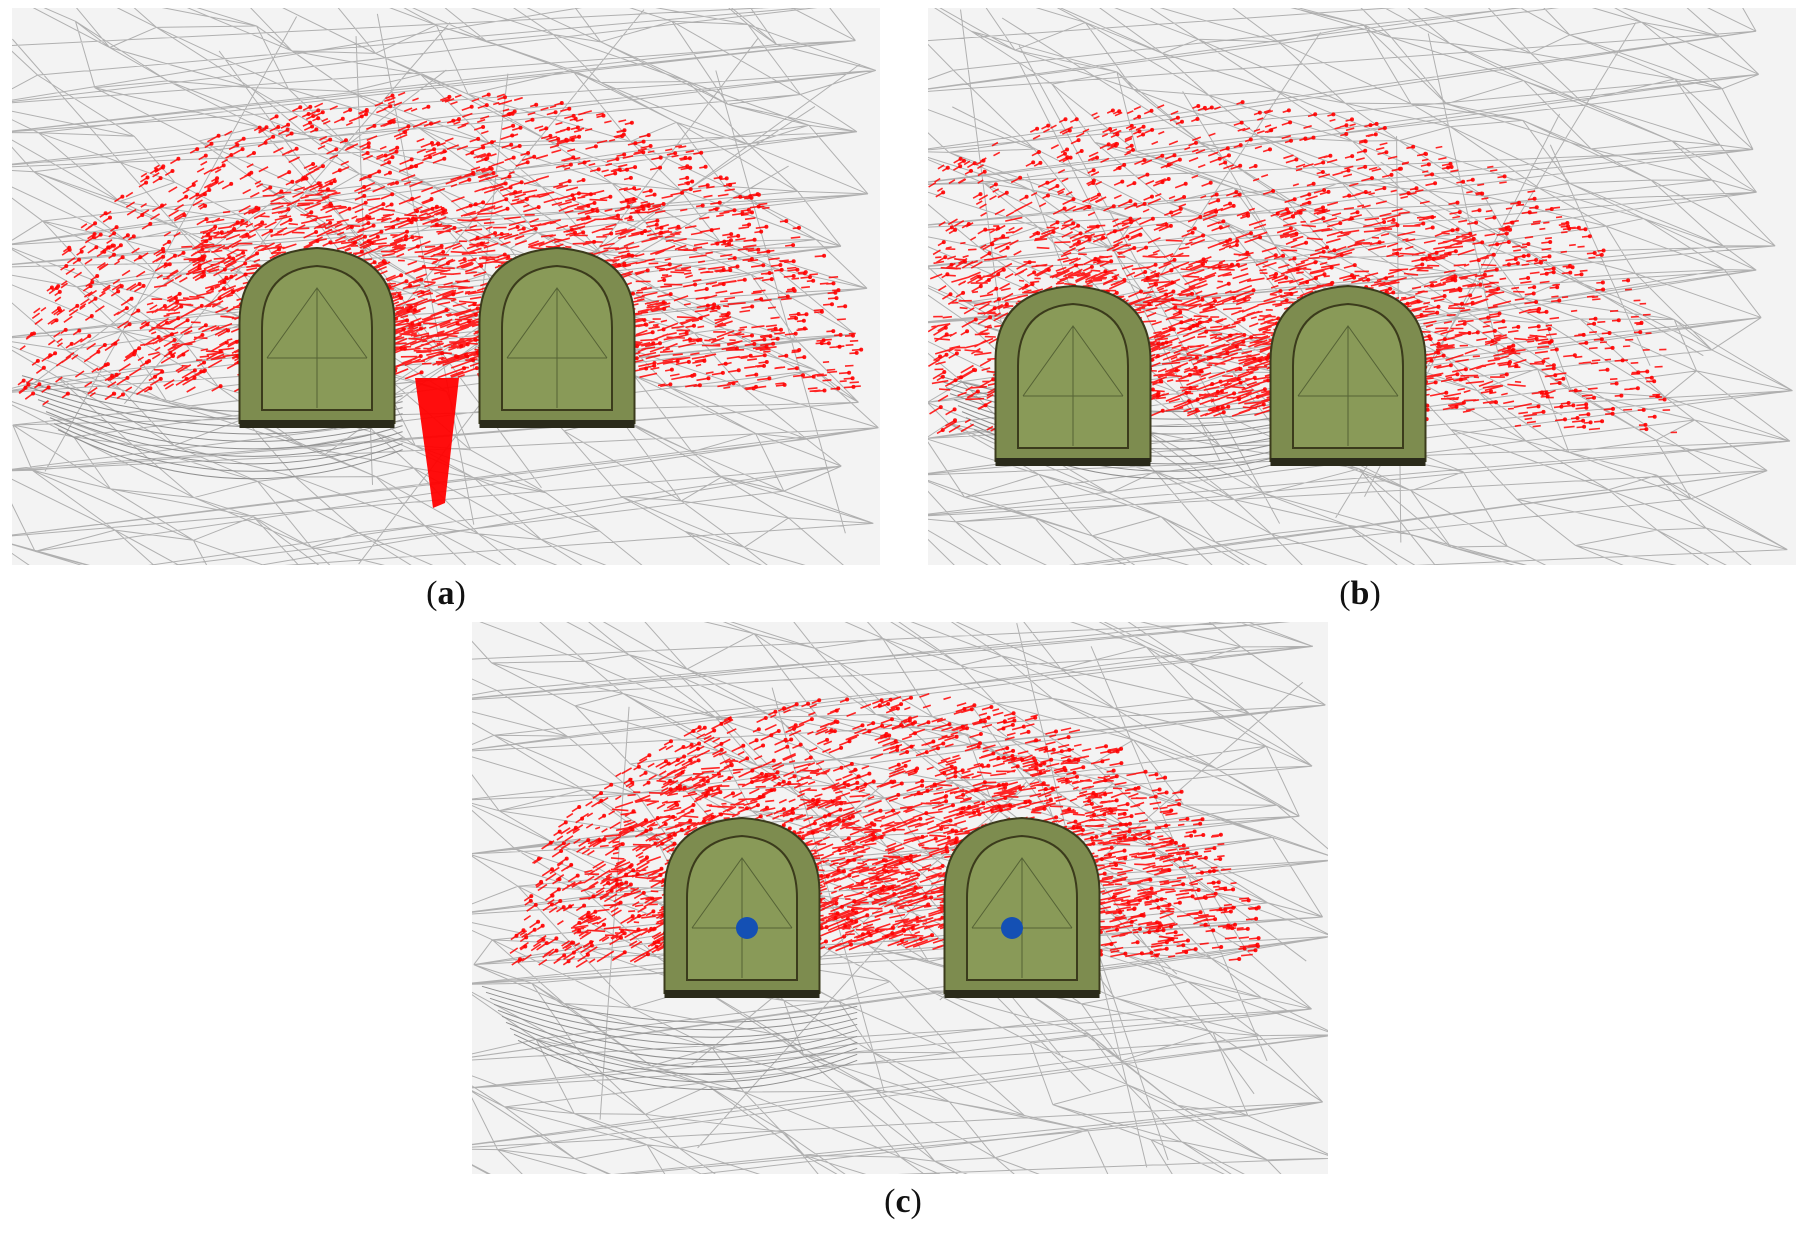 This screenshot has height=1241, width=1801. Describe the element at coordinates (446, 593) in the screenshot. I see `caption-a: (a)` at that location.